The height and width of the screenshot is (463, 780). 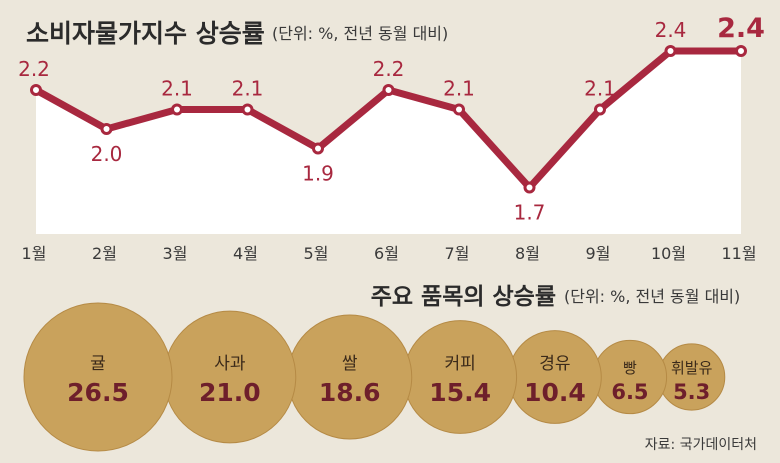 What do you see at coordinates (630, 368) in the screenshot?
I see `bubble-label: 빵` at bounding box center [630, 368].